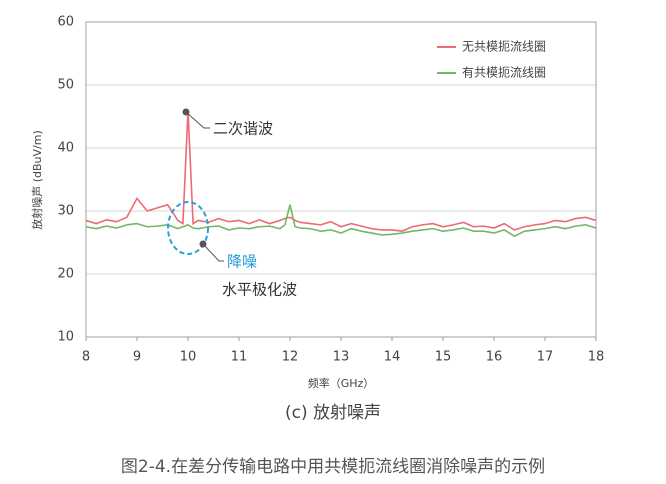 This screenshot has height=484, width=666. What do you see at coordinates (545, 357) in the screenshot?
I see `x-tick-label: 17` at bounding box center [545, 357].